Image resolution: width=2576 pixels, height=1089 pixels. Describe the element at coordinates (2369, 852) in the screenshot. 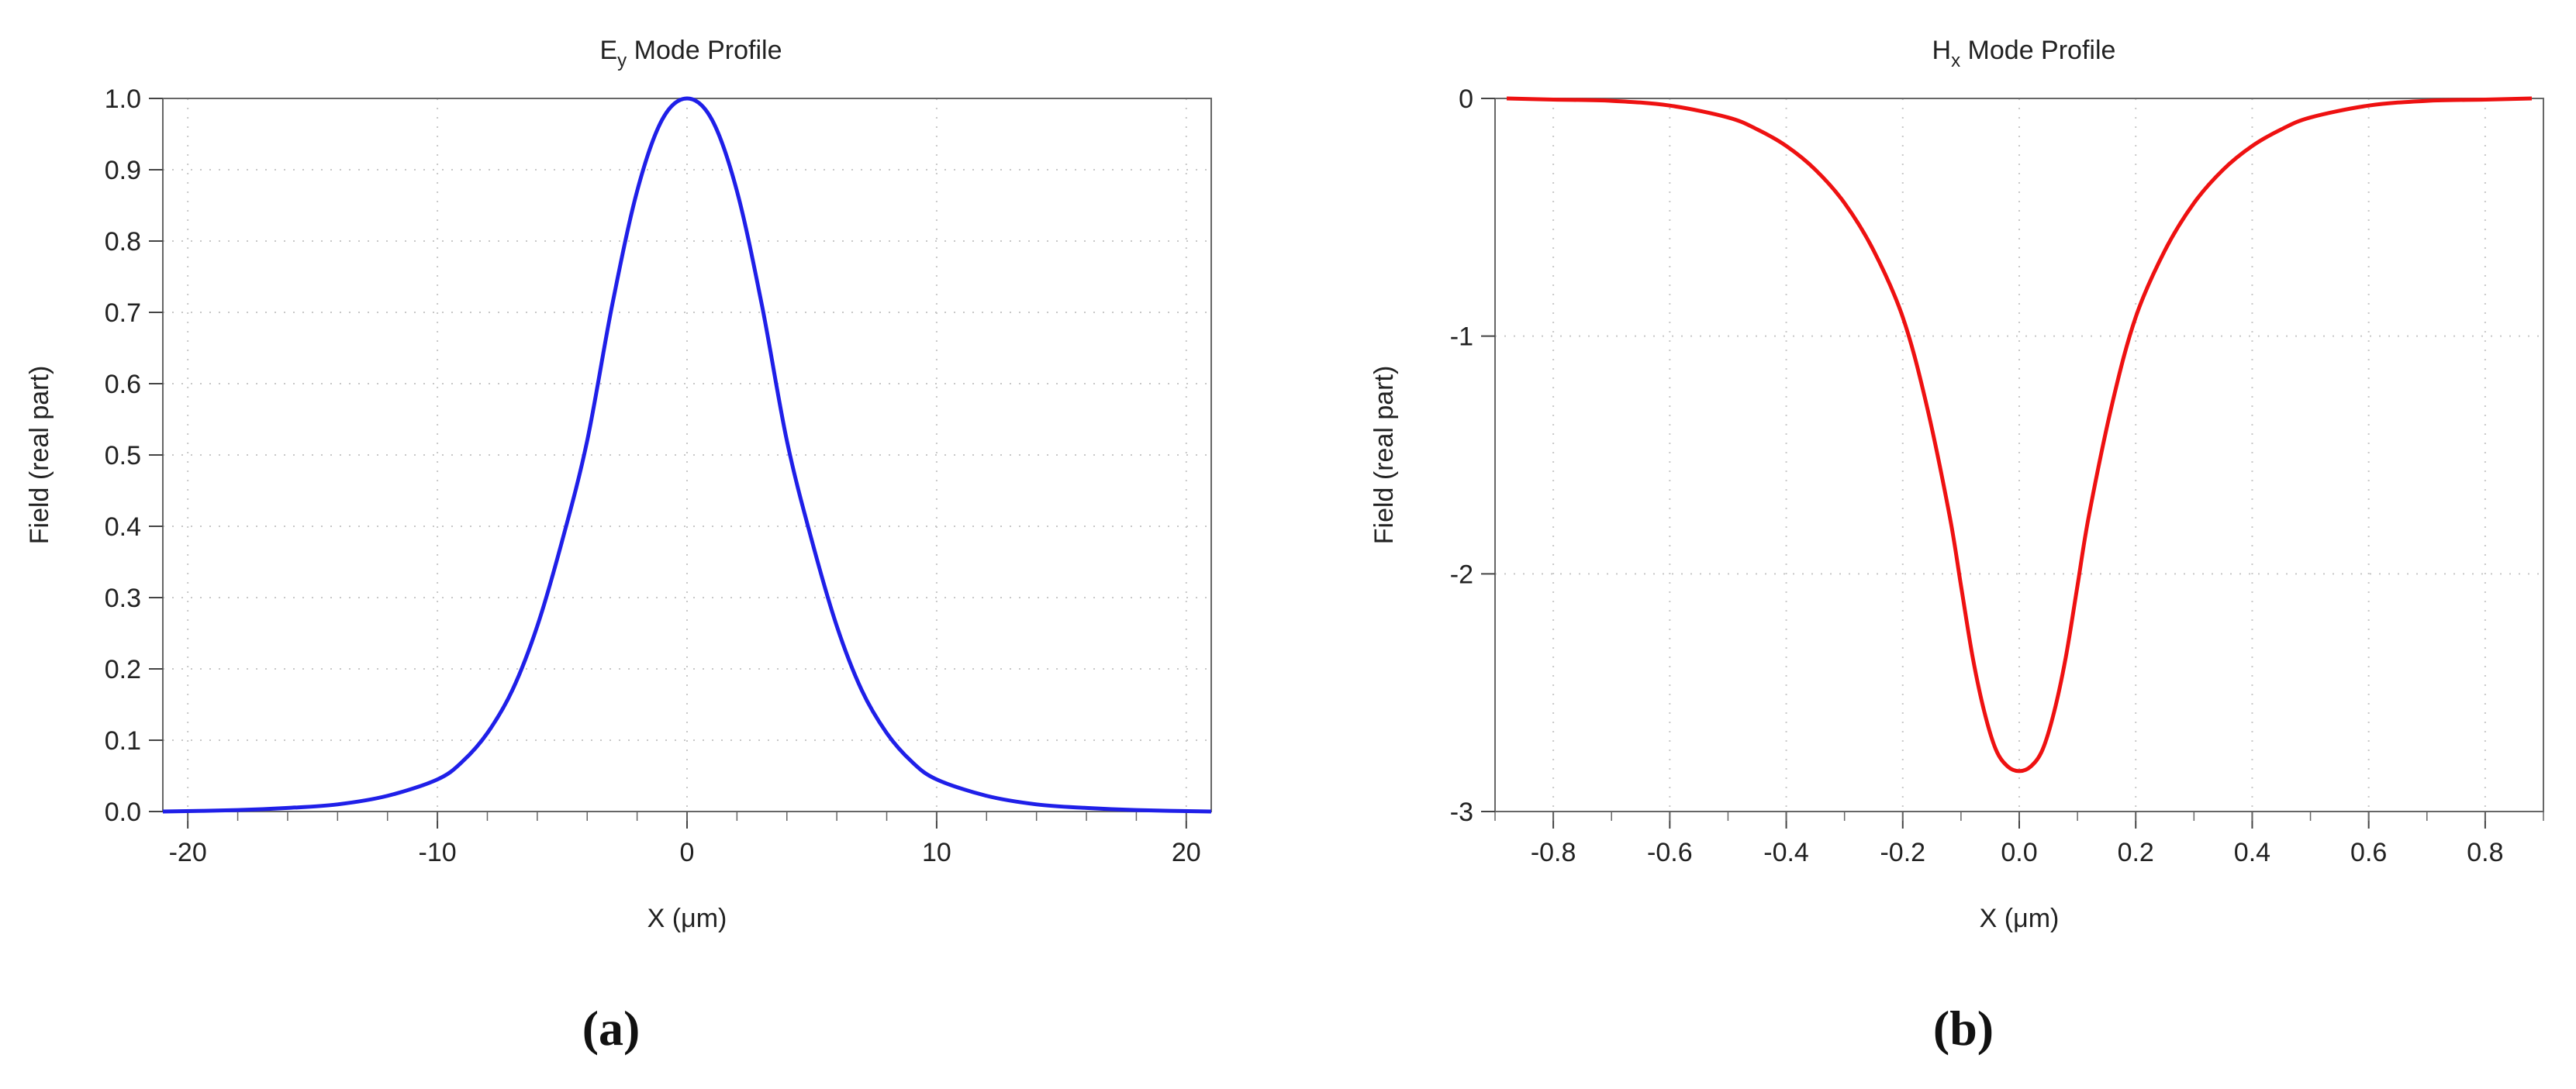

I see `x-tick-label: 0.6` at that location.